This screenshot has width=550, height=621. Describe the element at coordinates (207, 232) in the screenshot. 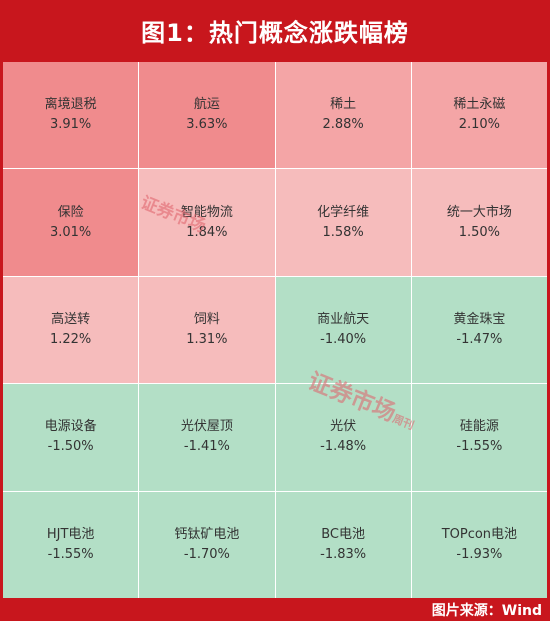

I see `cell-value: 1.84%` at that location.